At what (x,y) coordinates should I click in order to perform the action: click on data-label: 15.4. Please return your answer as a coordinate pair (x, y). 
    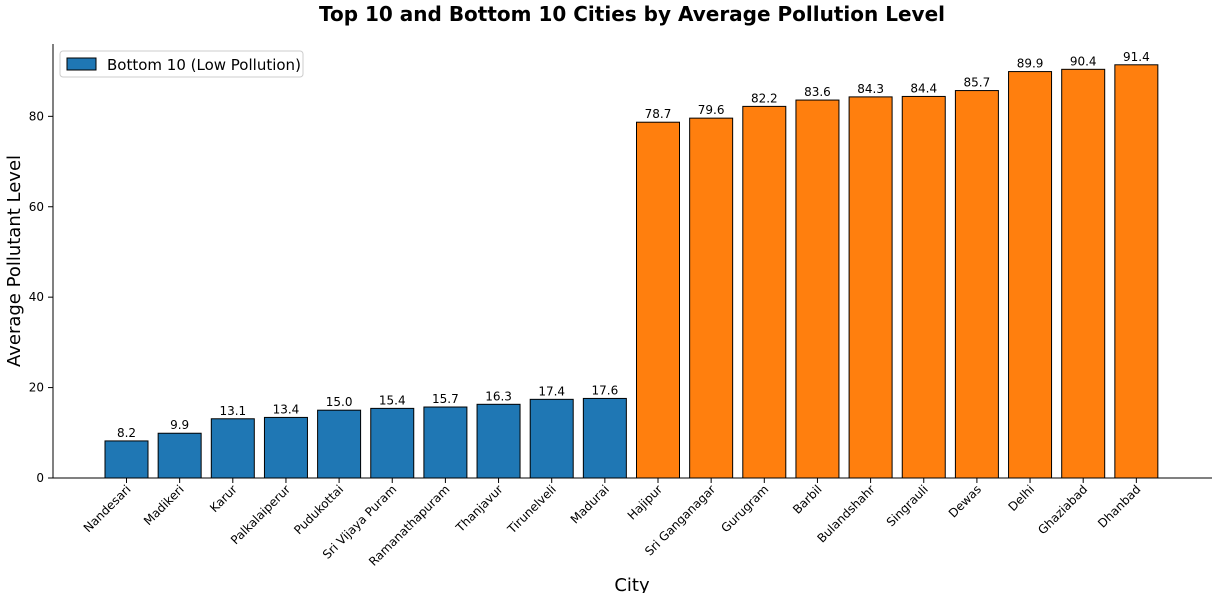
    Looking at the image, I should click on (392, 400).